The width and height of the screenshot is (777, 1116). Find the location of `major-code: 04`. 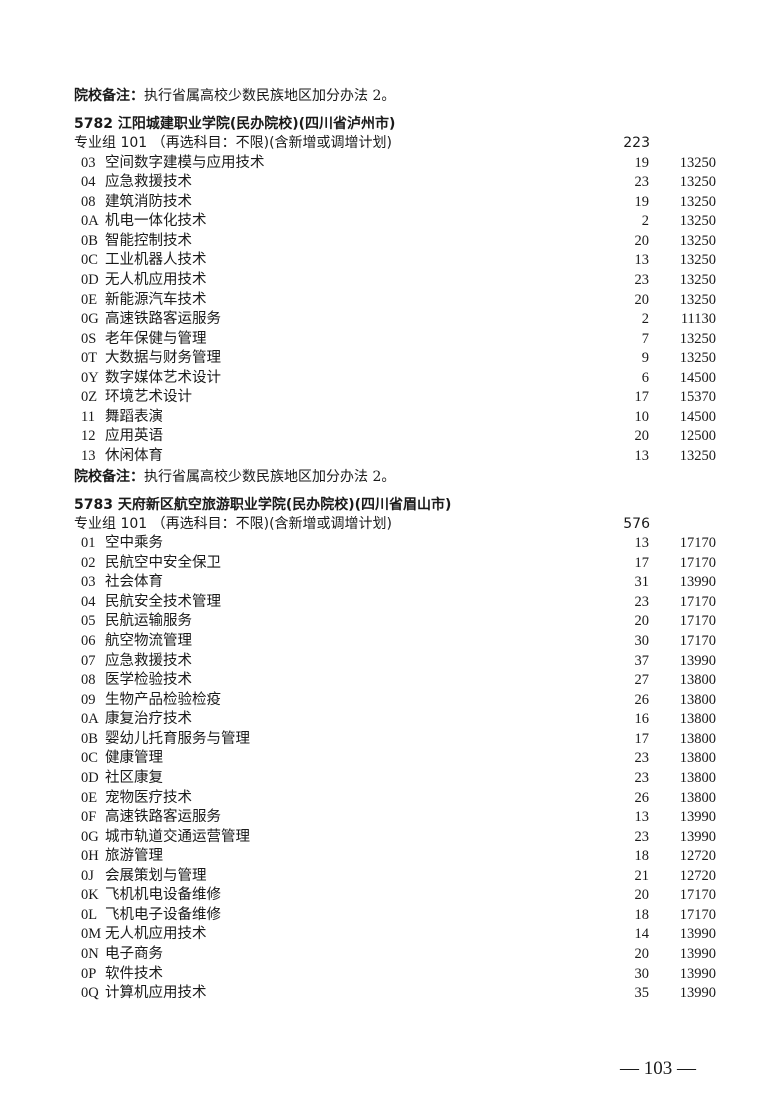

major-code: 04 is located at coordinates (88, 182).